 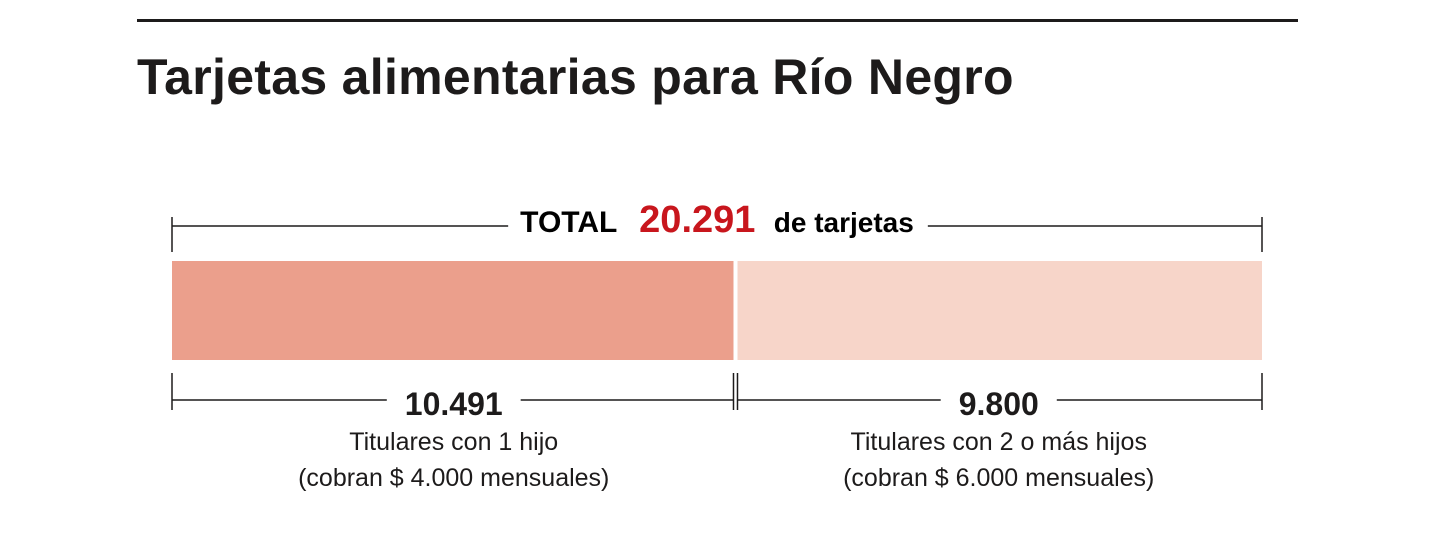 I want to click on total-bracket, so click(x=717, y=234).